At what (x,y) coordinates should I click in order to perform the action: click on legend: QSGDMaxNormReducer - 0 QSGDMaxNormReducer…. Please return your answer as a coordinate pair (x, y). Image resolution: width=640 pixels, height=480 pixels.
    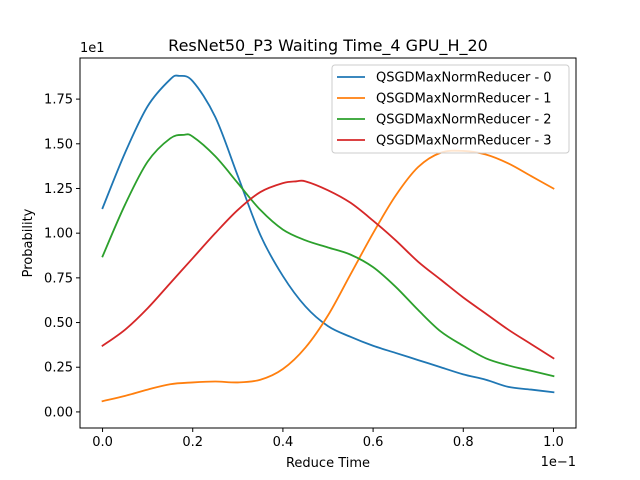
    Looking at the image, I should click on (450, 109).